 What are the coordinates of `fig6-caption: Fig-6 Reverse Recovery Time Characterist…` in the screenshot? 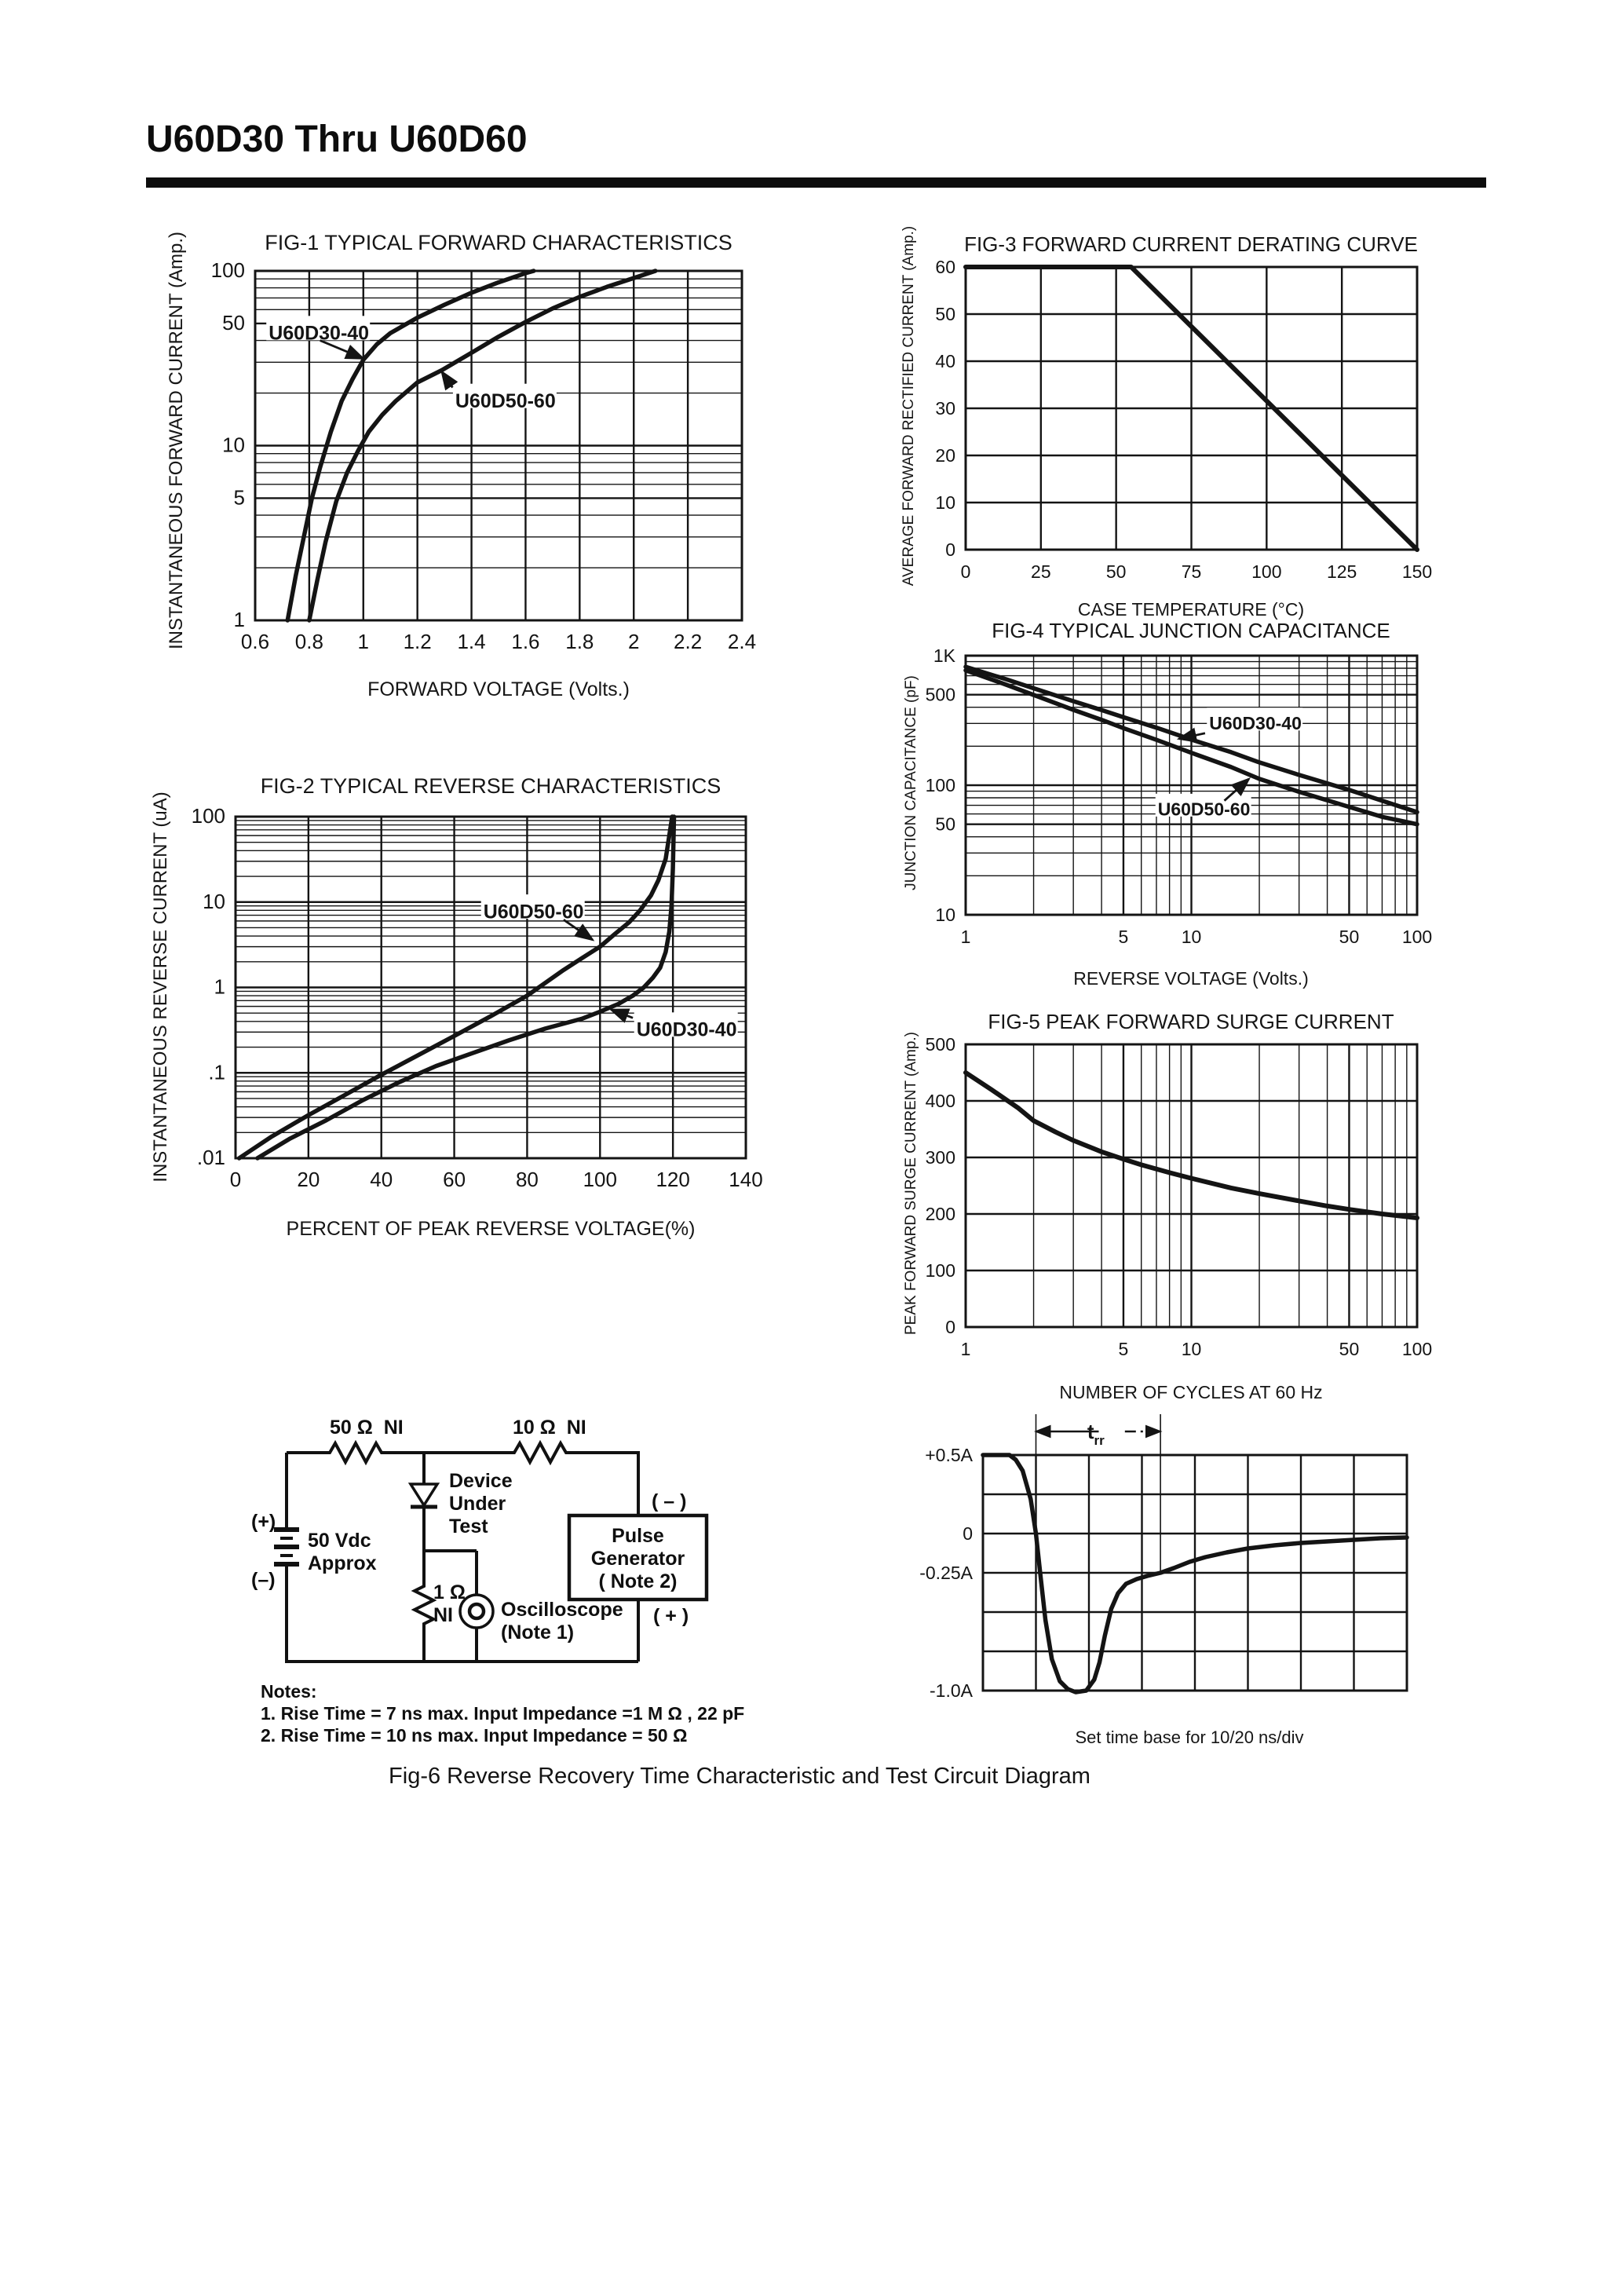 It's located at (739, 1777).